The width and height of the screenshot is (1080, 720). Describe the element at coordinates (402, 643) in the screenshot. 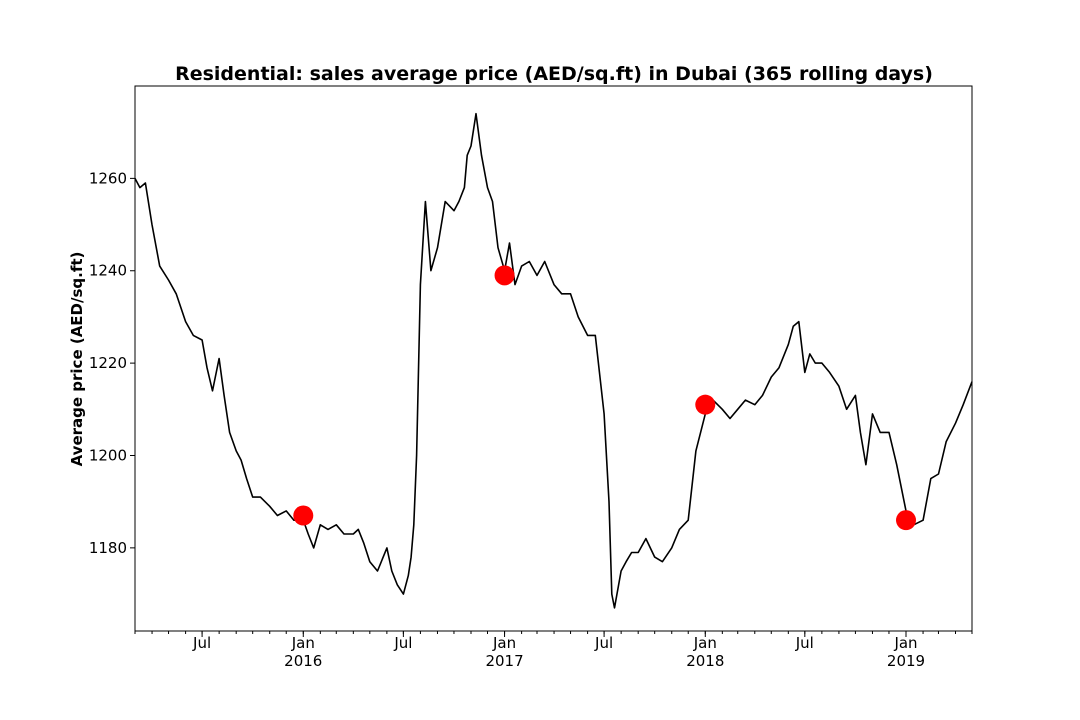

I see `x-tick-label-2016-07-01: Jul` at that location.